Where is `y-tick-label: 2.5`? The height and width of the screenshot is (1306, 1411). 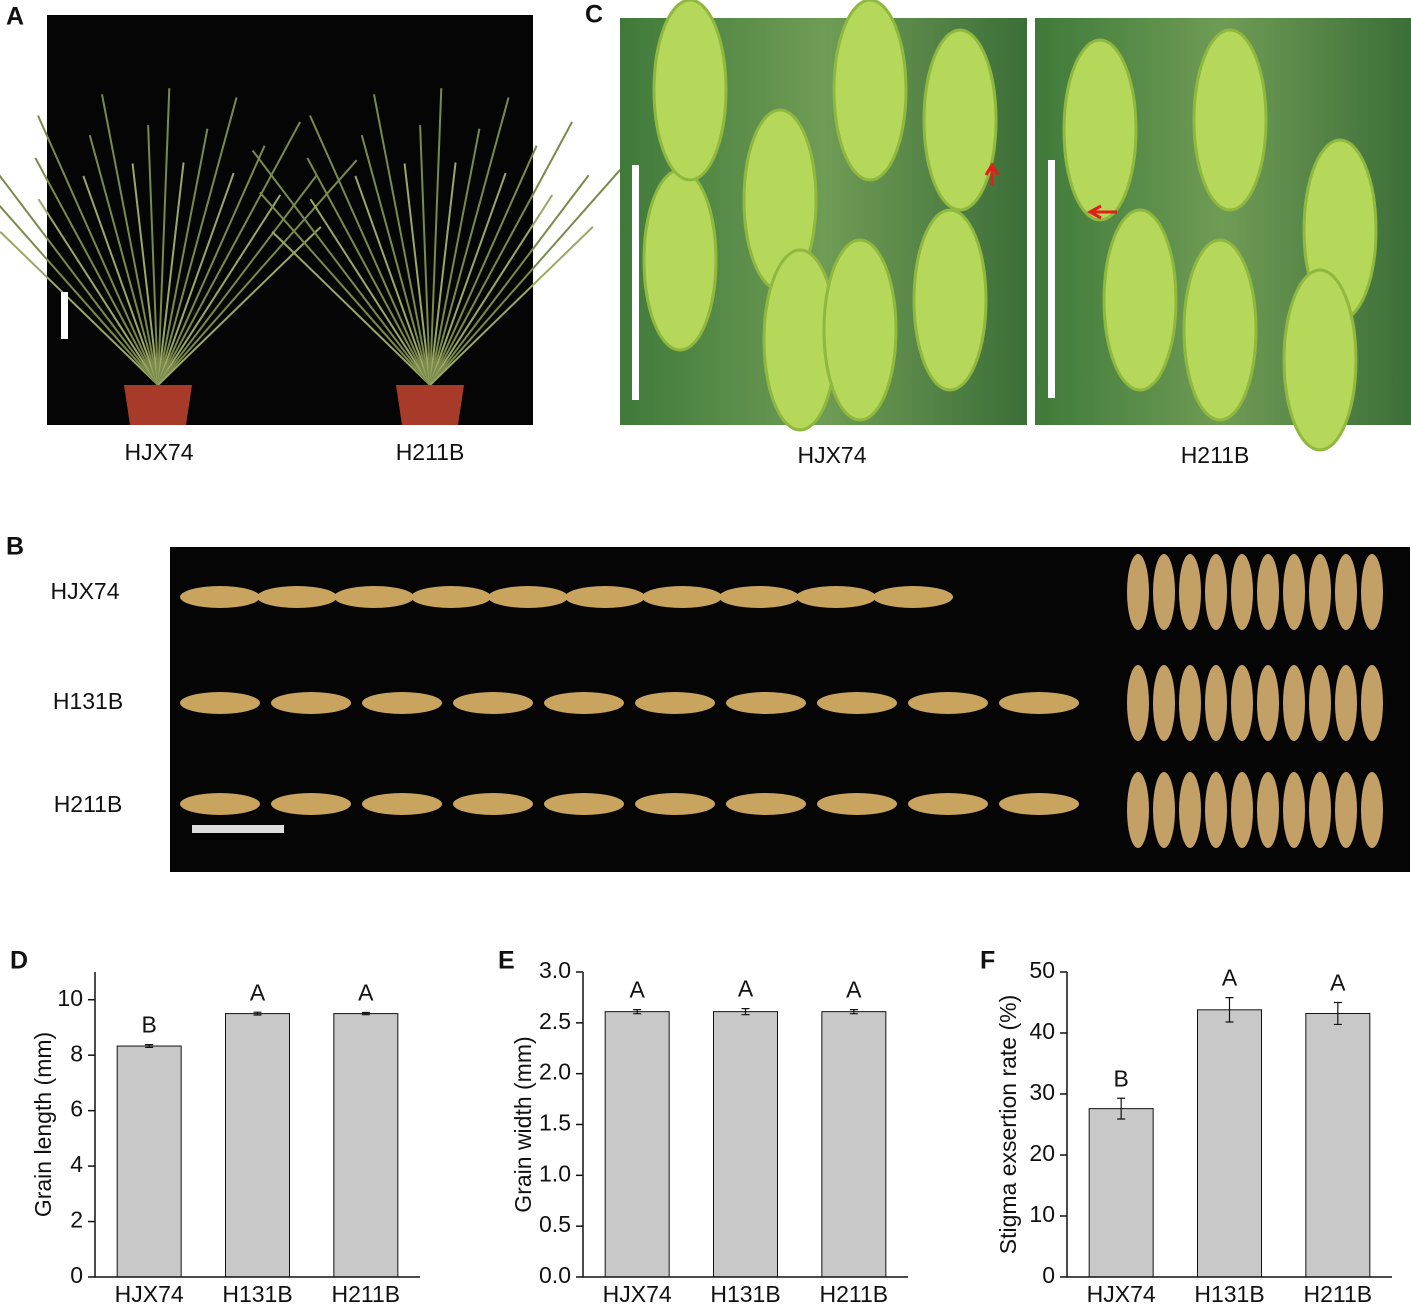
y-tick-label: 2.5 is located at coordinates (555, 1021).